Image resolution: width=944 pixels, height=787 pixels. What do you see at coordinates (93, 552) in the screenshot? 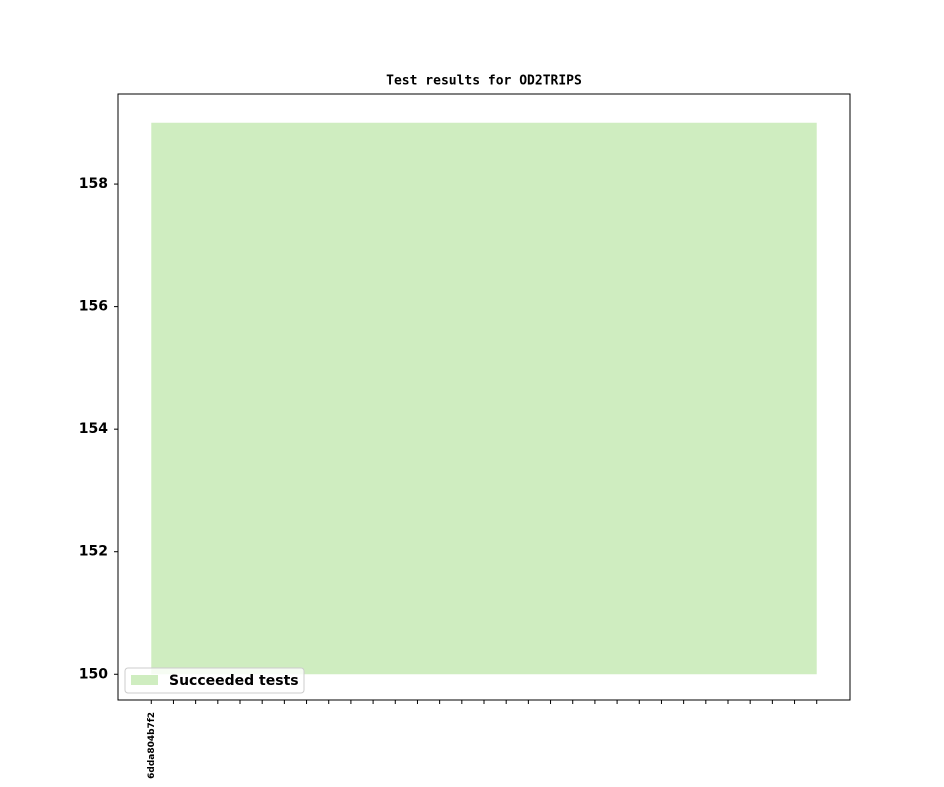
I see `y-tick-label: 152` at bounding box center [93, 552].